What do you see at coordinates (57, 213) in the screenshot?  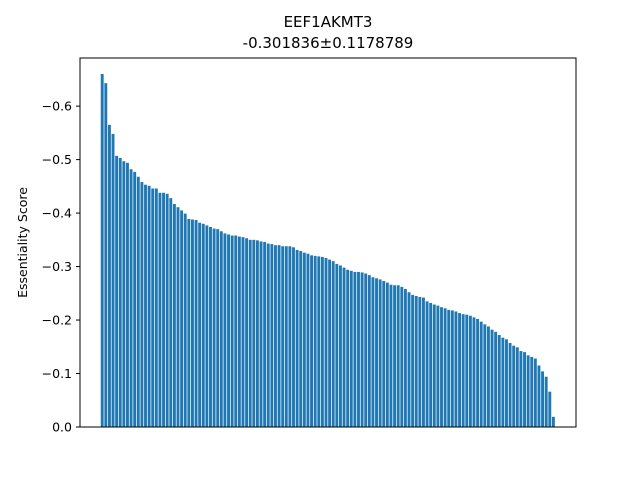 I see `y-tick-label: −0.4` at bounding box center [57, 213].